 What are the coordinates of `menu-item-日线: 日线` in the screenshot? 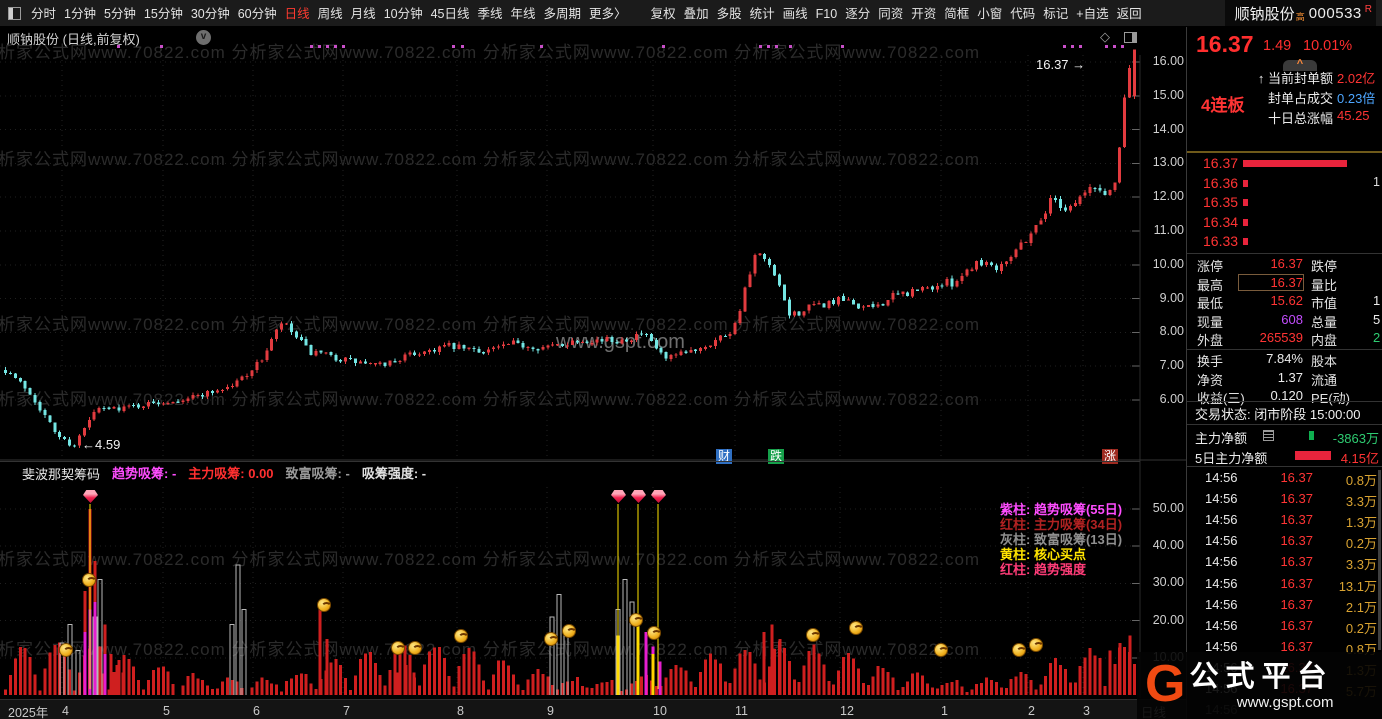 It's located at (297, 14).